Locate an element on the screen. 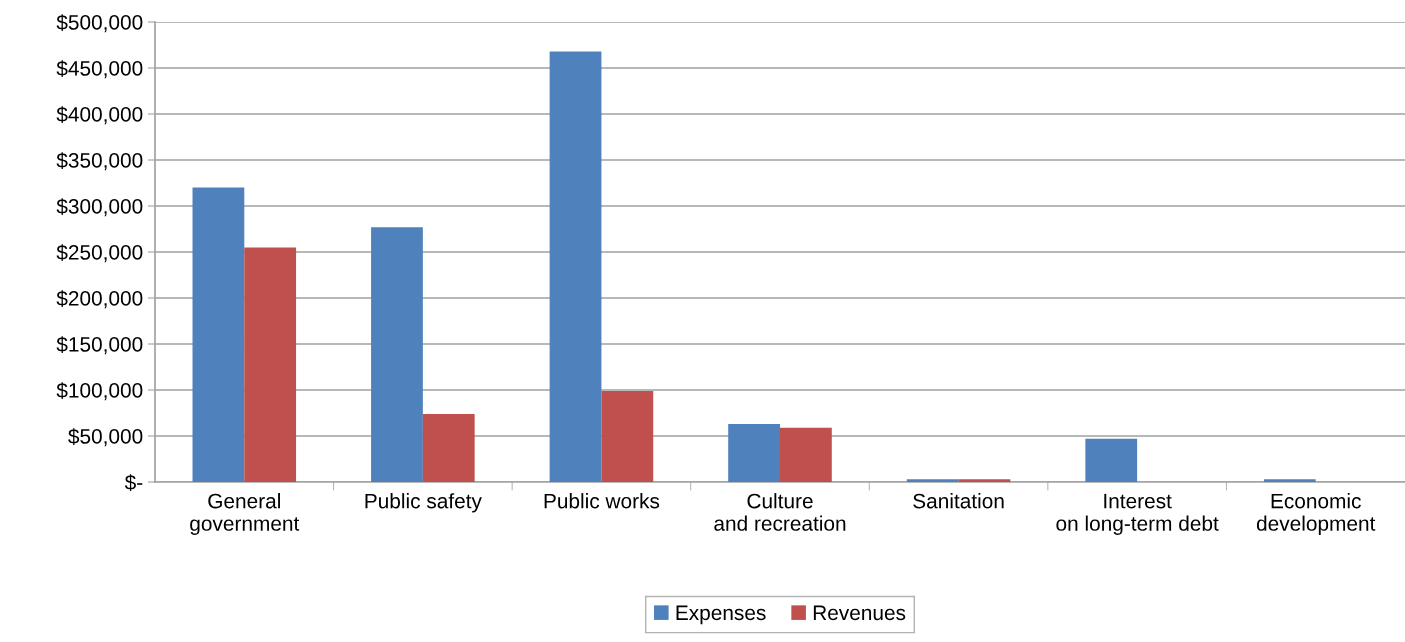 The height and width of the screenshot is (642, 1405). x-tick-label: Economic development is located at coordinates (1316, 514).